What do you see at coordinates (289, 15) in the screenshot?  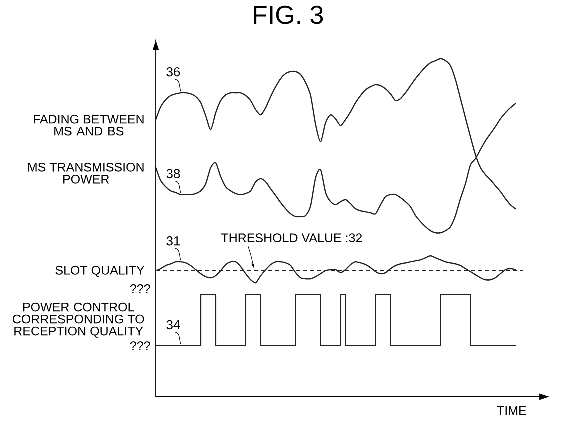 I see `chart-title: FIG. 3` at bounding box center [289, 15].